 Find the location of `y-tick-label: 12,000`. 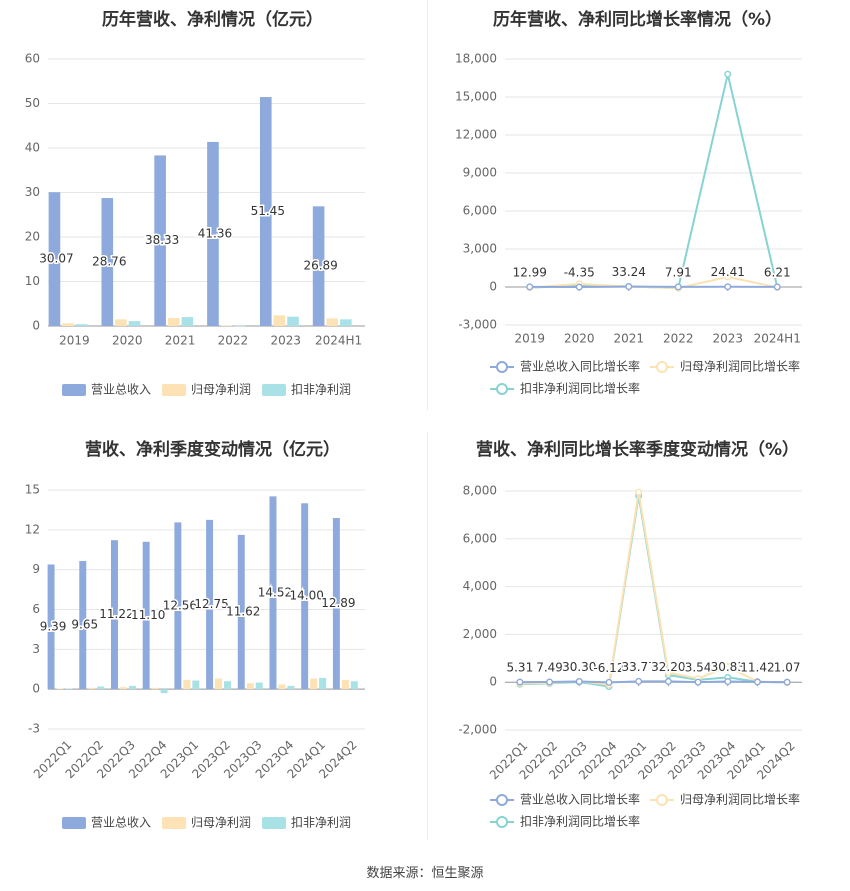

y-tick-label: 12,000 is located at coordinates (476, 135).